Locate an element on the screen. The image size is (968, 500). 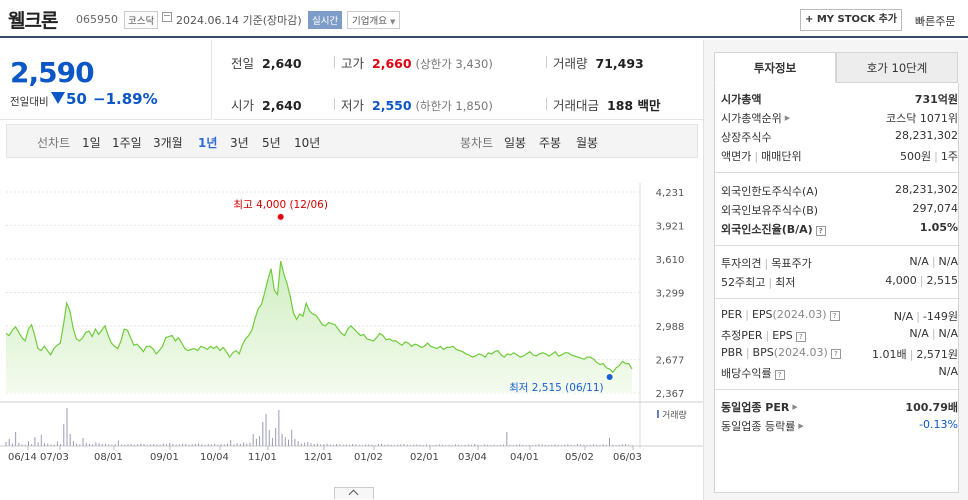
dividend-label: 배당수익률? is located at coordinates (753, 373).